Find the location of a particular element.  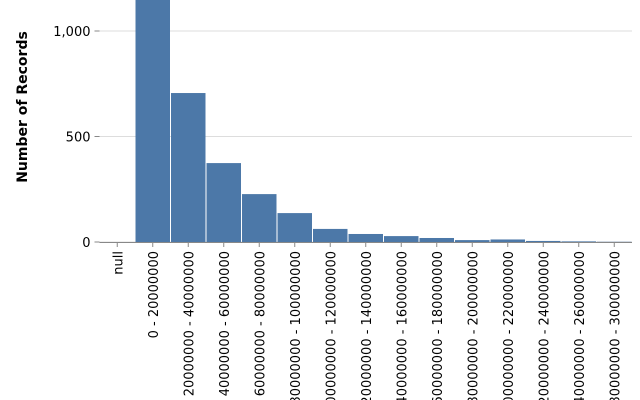

x-tick-label: 60000000 - 80000000 is located at coordinates (260, 323).